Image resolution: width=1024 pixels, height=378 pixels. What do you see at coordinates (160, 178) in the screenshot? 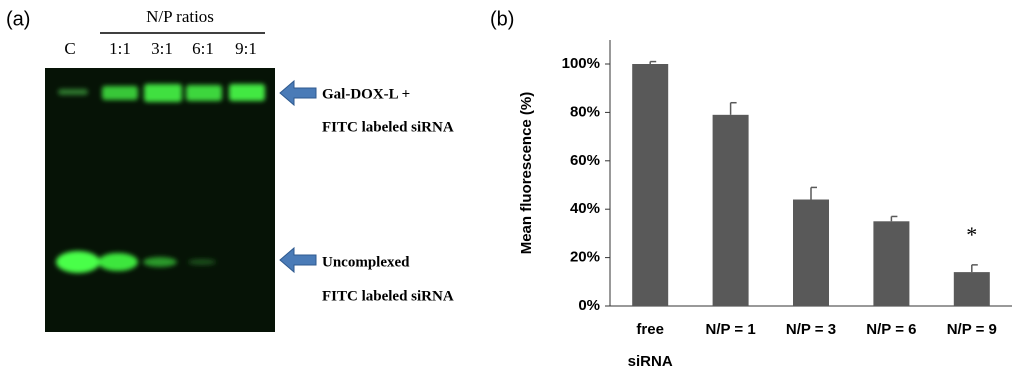
I see `gel-bands` at bounding box center [160, 178].